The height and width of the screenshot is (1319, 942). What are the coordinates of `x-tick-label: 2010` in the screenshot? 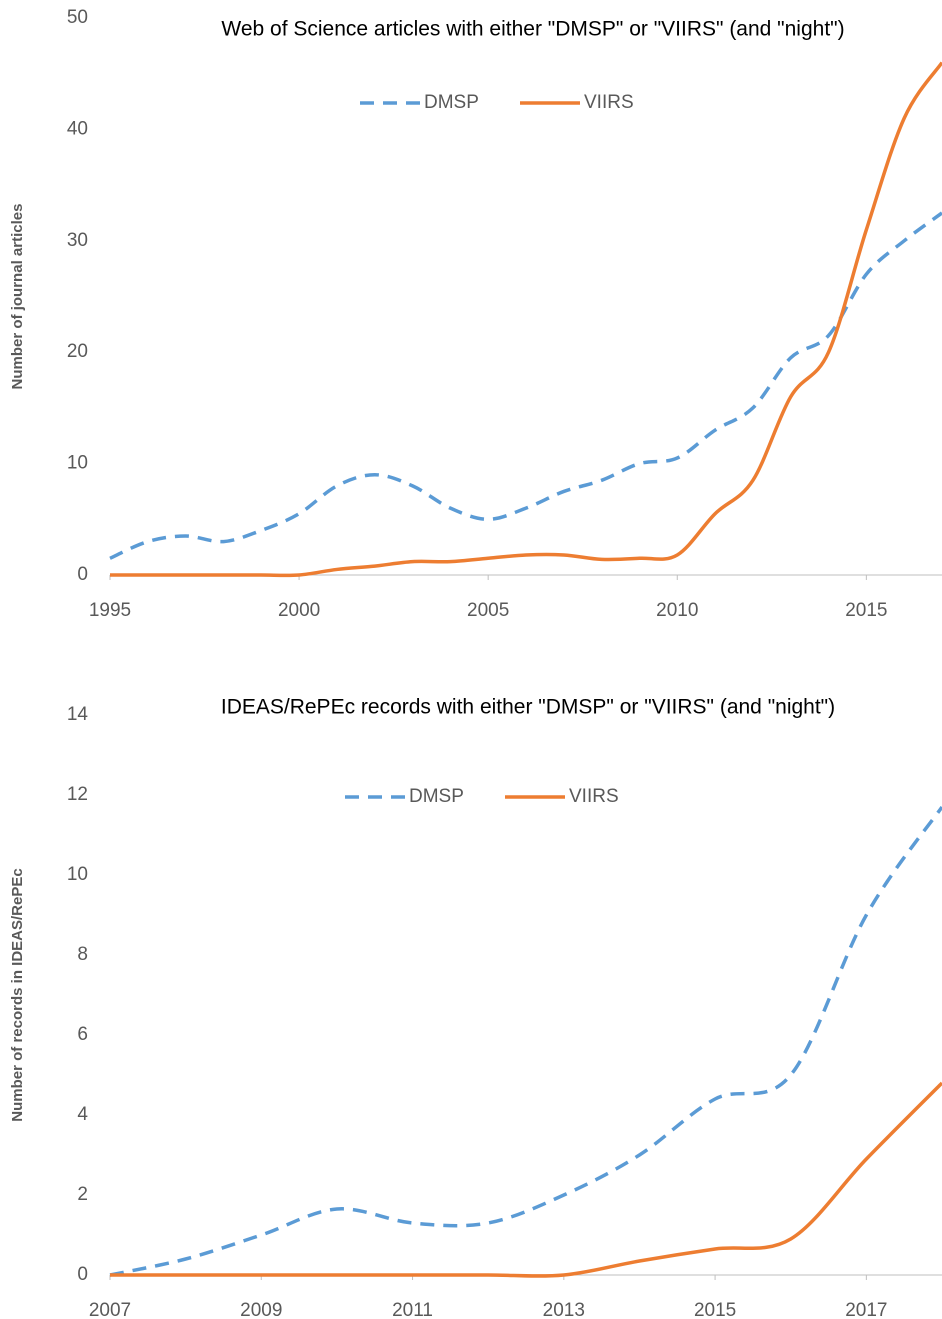 It's located at (677, 610).